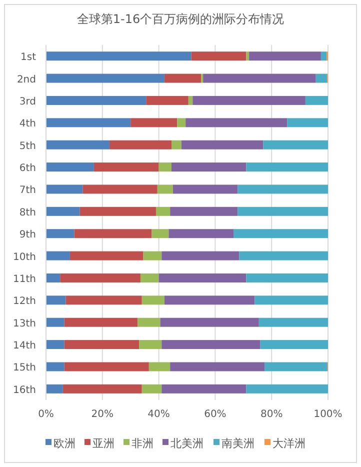 The height and width of the screenshot is (467, 361). I want to click on y-tick-label: 7th, so click(27, 190).